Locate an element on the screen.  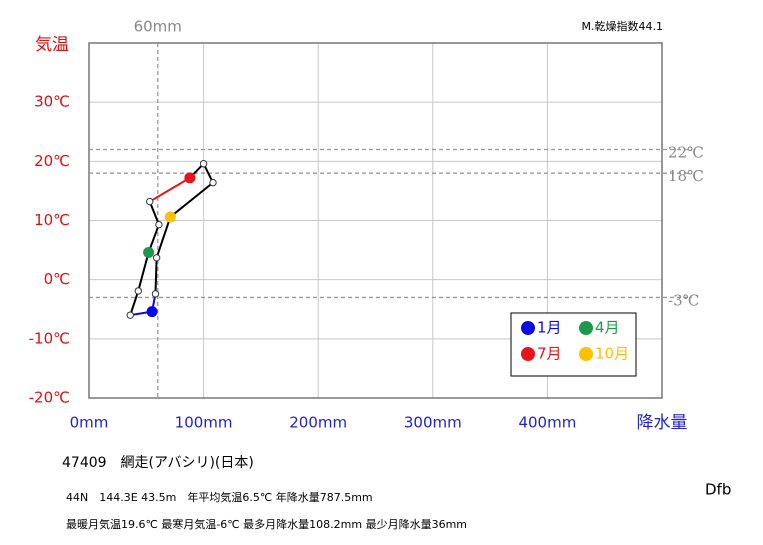
climate-class: Dfb is located at coordinates (718, 490).